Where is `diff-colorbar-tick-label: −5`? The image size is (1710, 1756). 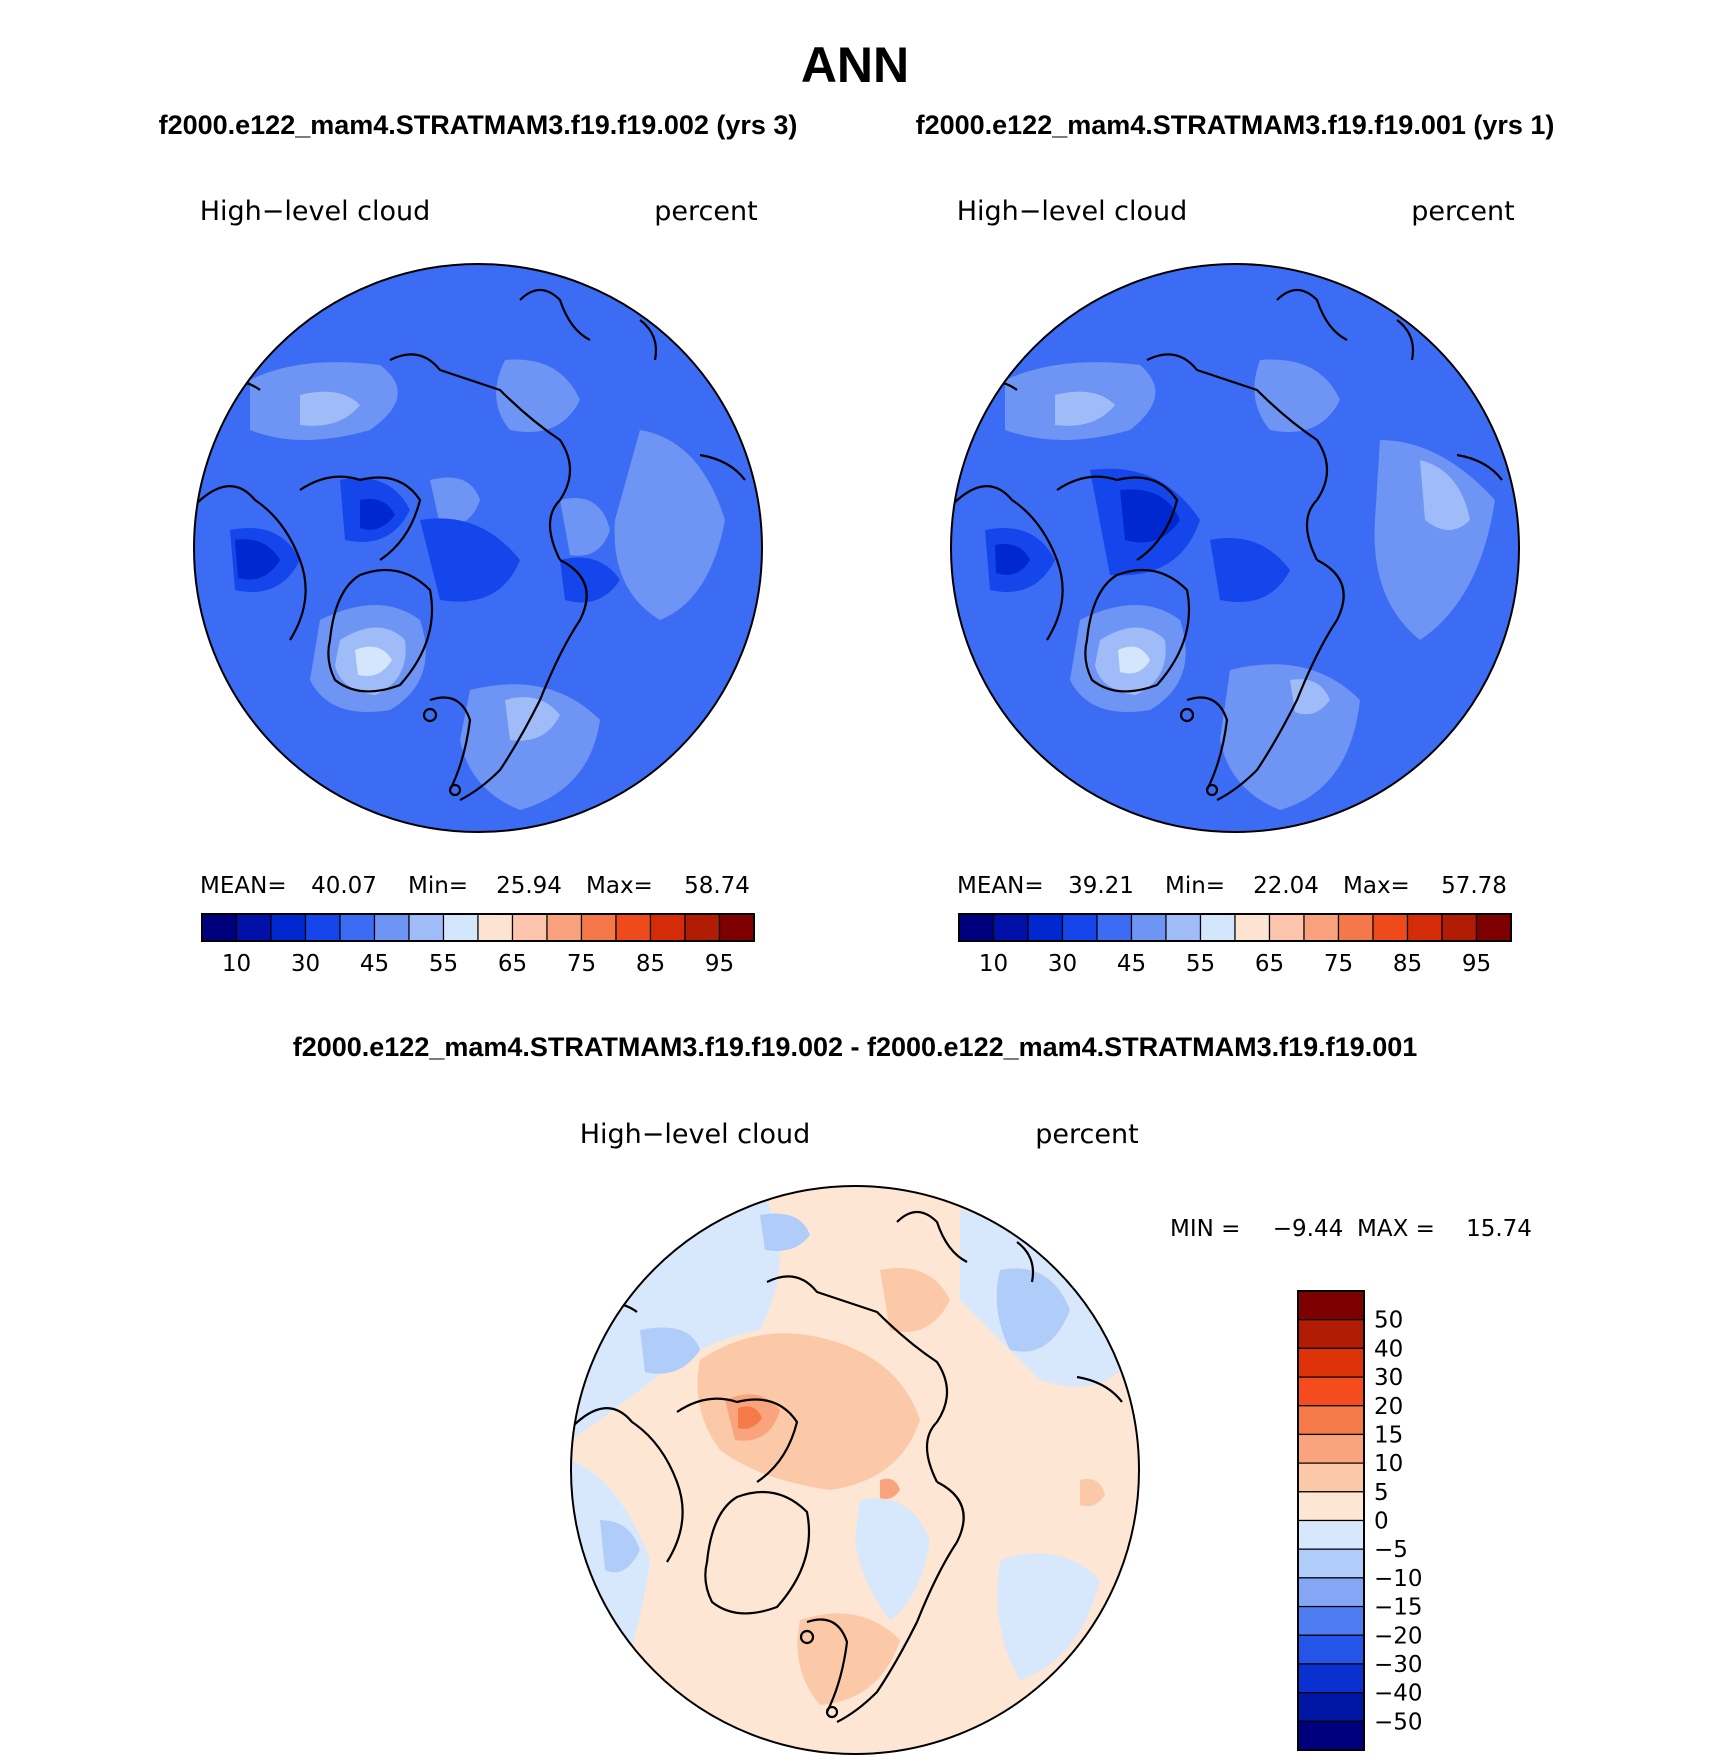
diff-colorbar-tick-label: −5 is located at coordinates (1391, 1550).